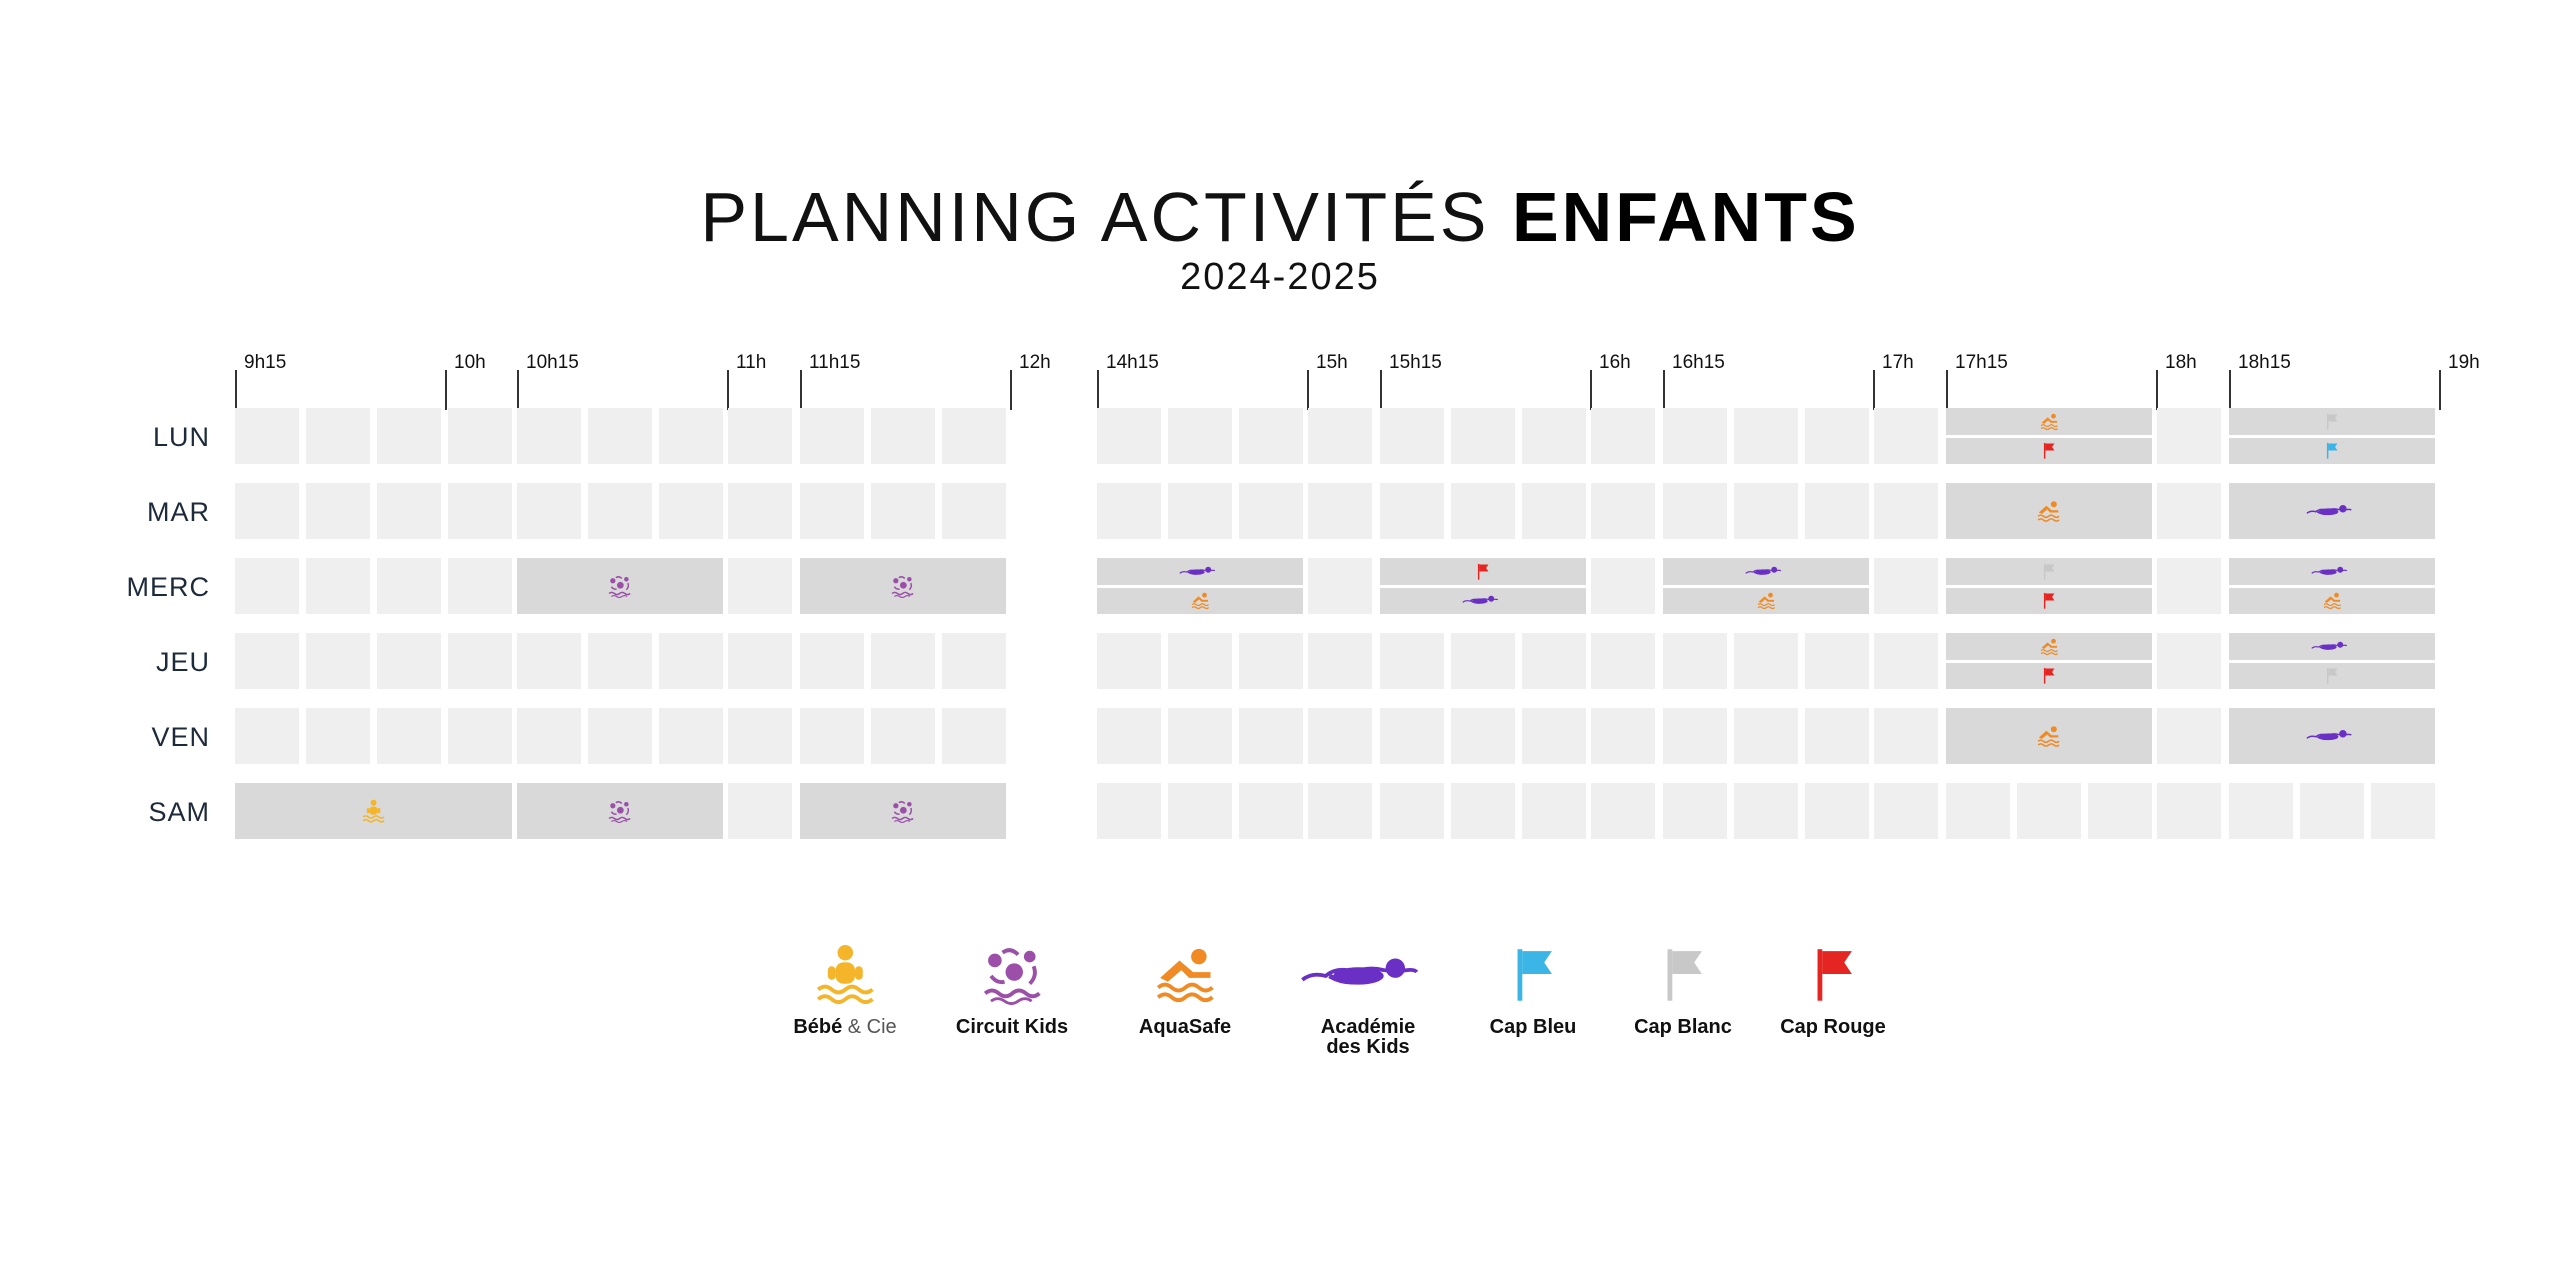 The image size is (2560, 1280). Describe the element at coordinates (373, 811) in the screenshot. I see `activity-bebe` at that location.